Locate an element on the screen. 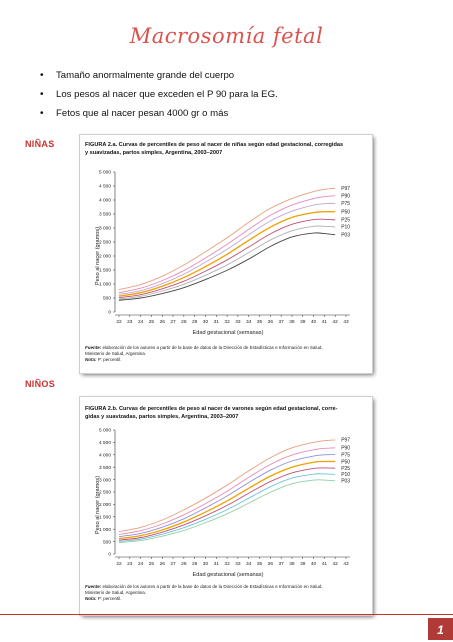  x-tick-label: 42 is located at coordinates (336, 564).